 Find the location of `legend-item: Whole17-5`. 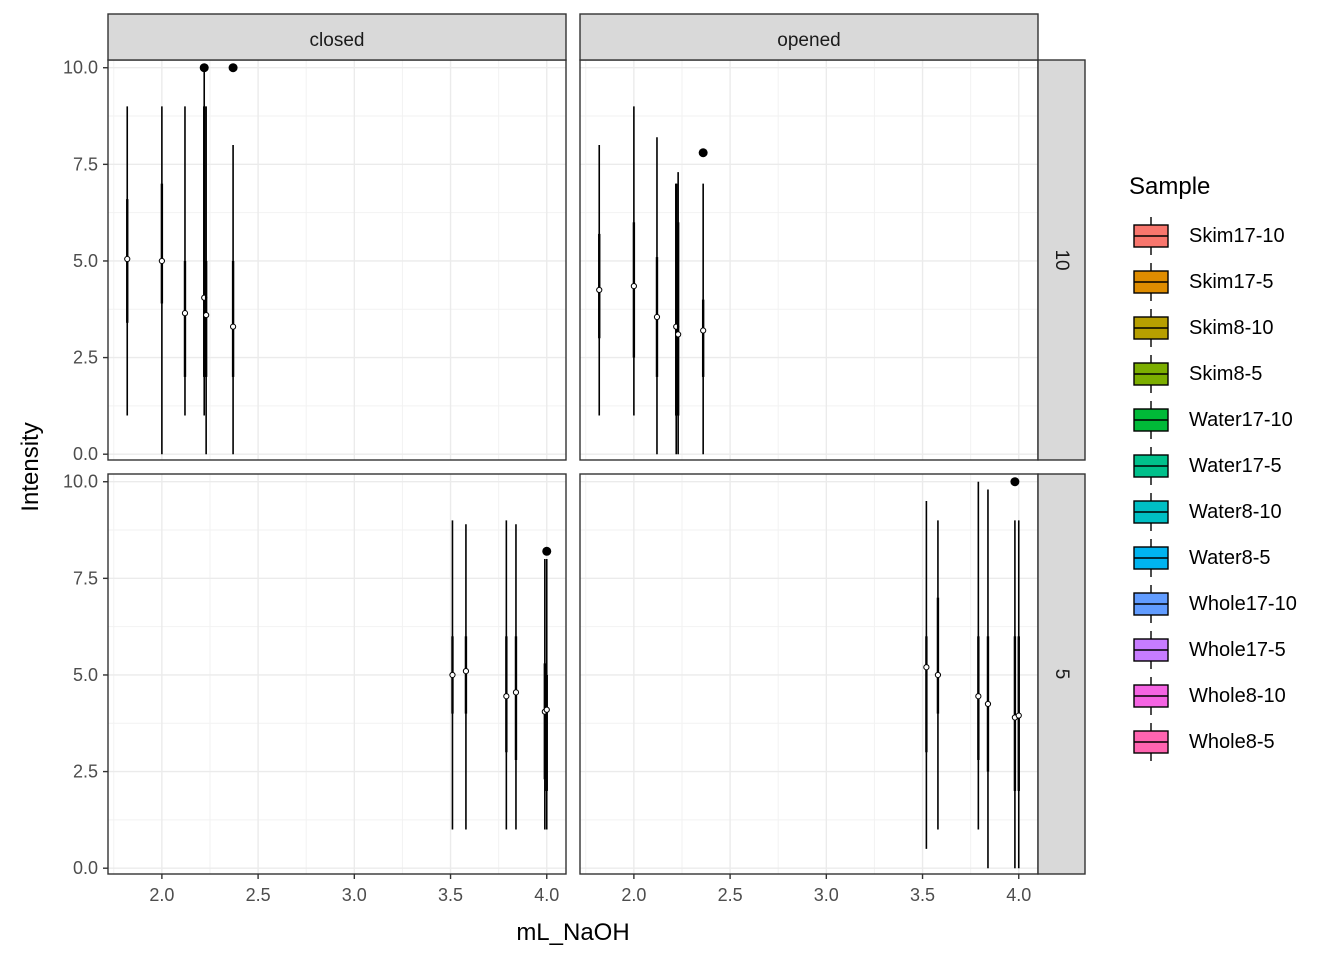

legend-item: Whole17-5 is located at coordinates (1209, 650).